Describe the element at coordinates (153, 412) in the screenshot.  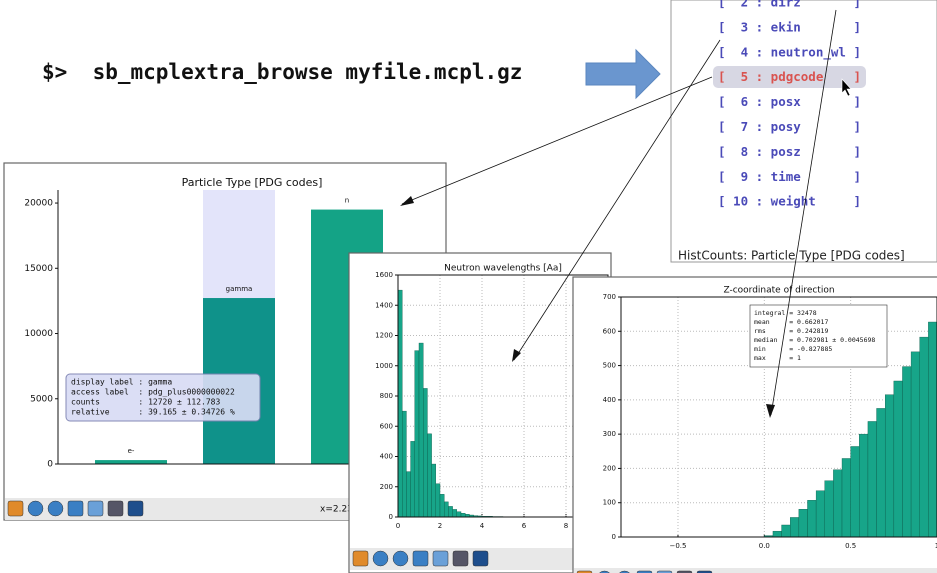
I see `tooltip-line: relative : 39.165 ± 0.34726 %` at that location.